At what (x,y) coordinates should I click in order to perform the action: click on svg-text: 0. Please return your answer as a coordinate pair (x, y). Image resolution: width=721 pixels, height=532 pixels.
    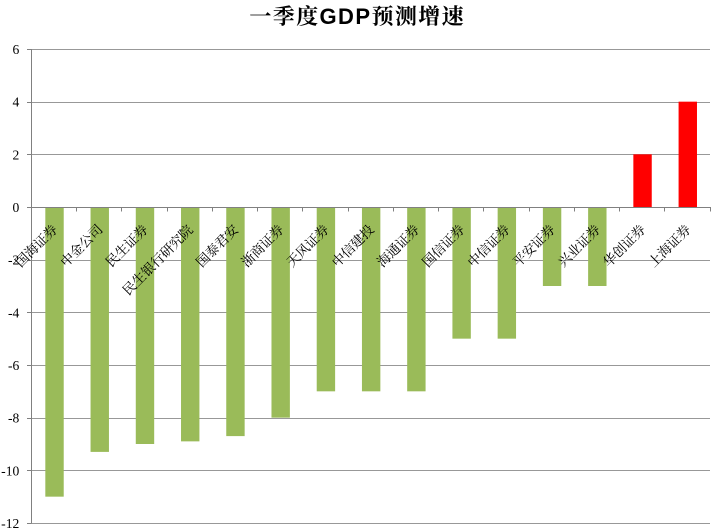
    Looking at the image, I should click on (16, 207).